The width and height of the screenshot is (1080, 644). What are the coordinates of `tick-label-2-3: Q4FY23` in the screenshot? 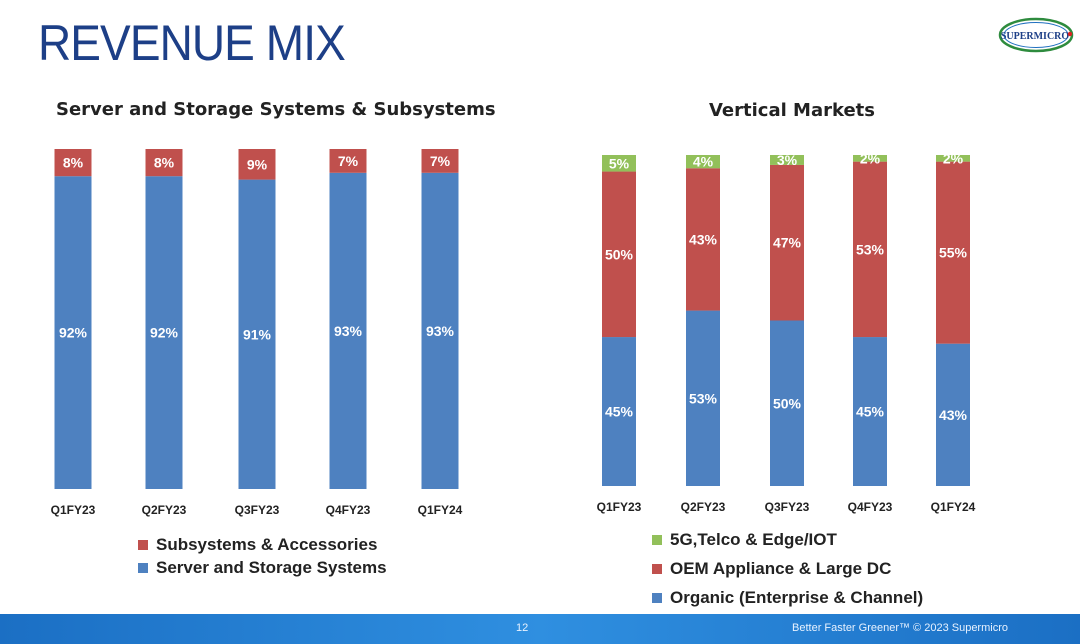 It's located at (870, 507).